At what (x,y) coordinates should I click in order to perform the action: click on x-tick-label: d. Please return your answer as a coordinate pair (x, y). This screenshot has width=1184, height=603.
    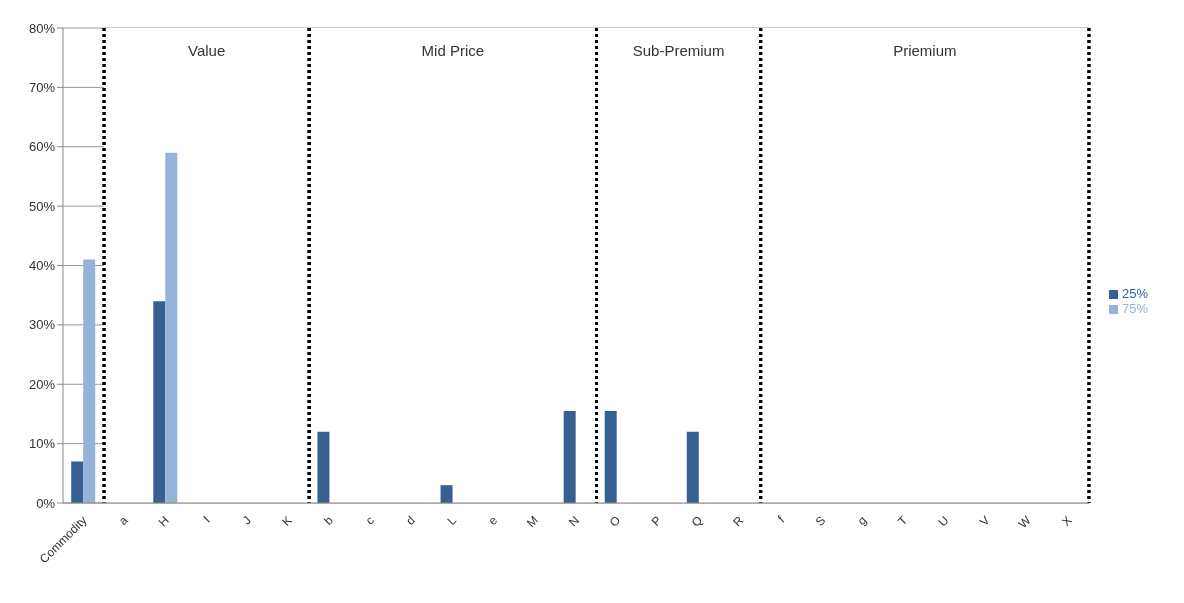
    Looking at the image, I should click on (410, 520).